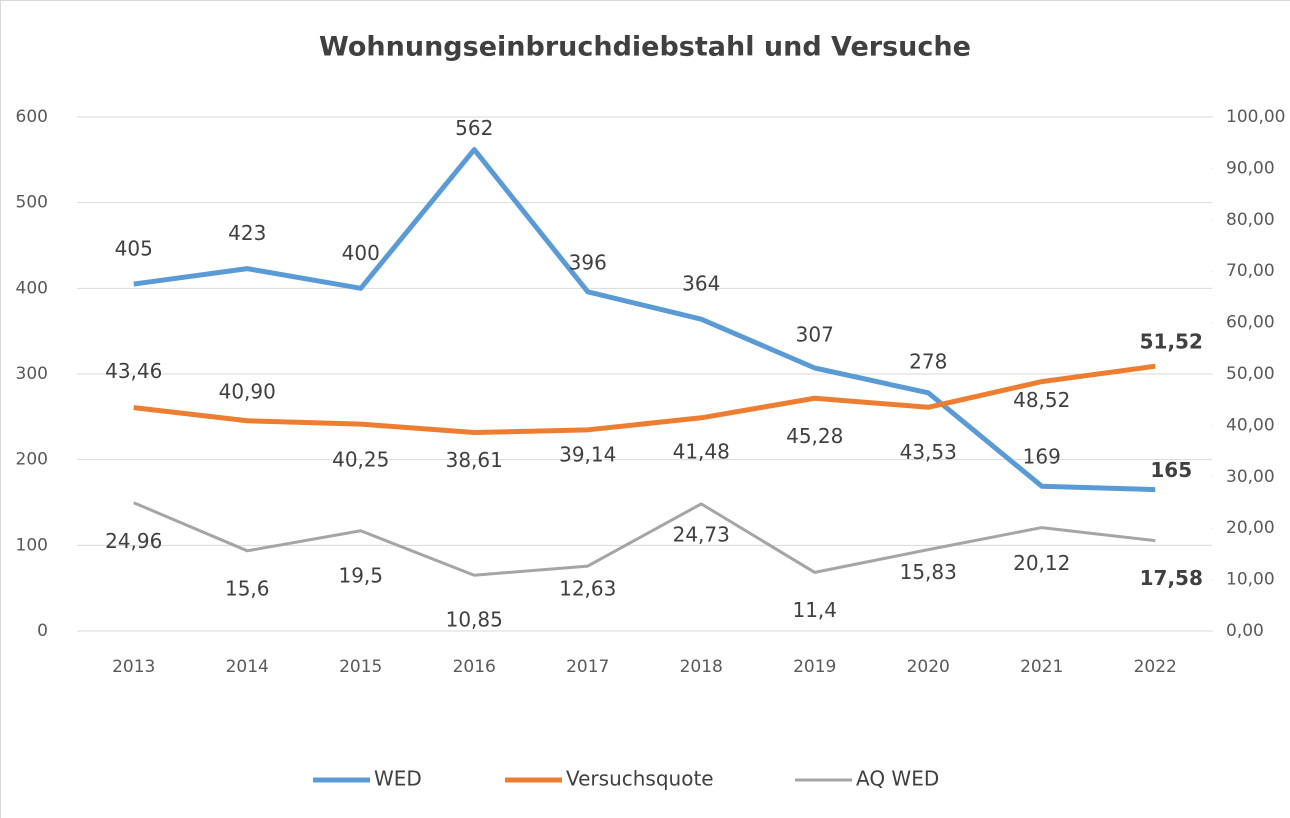 The width and height of the screenshot is (1290, 818). Describe the element at coordinates (1250, 528) in the screenshot. I see `y2-tick-label: 20,00` at that location.